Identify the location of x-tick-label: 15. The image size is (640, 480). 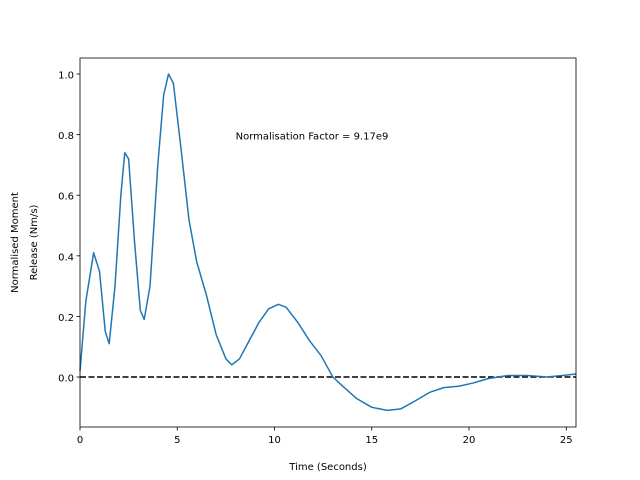
(371, 440).